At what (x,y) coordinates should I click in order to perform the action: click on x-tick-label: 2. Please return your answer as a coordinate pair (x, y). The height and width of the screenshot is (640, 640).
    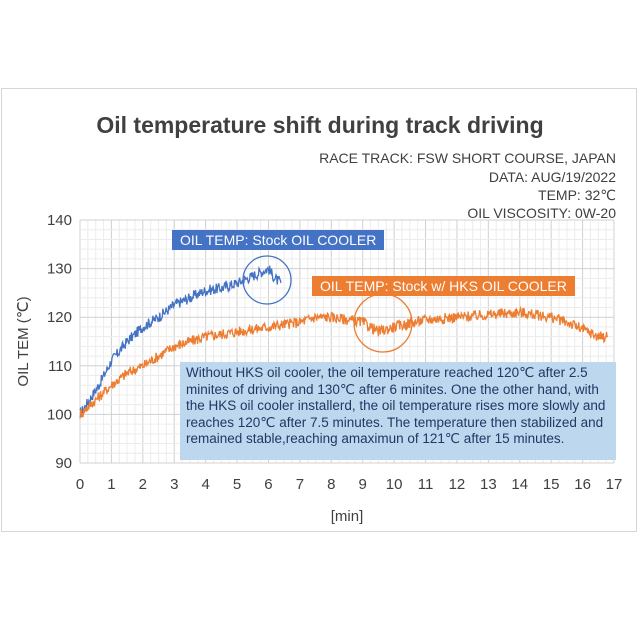
    Looking at the image, I should click on (143, 484).